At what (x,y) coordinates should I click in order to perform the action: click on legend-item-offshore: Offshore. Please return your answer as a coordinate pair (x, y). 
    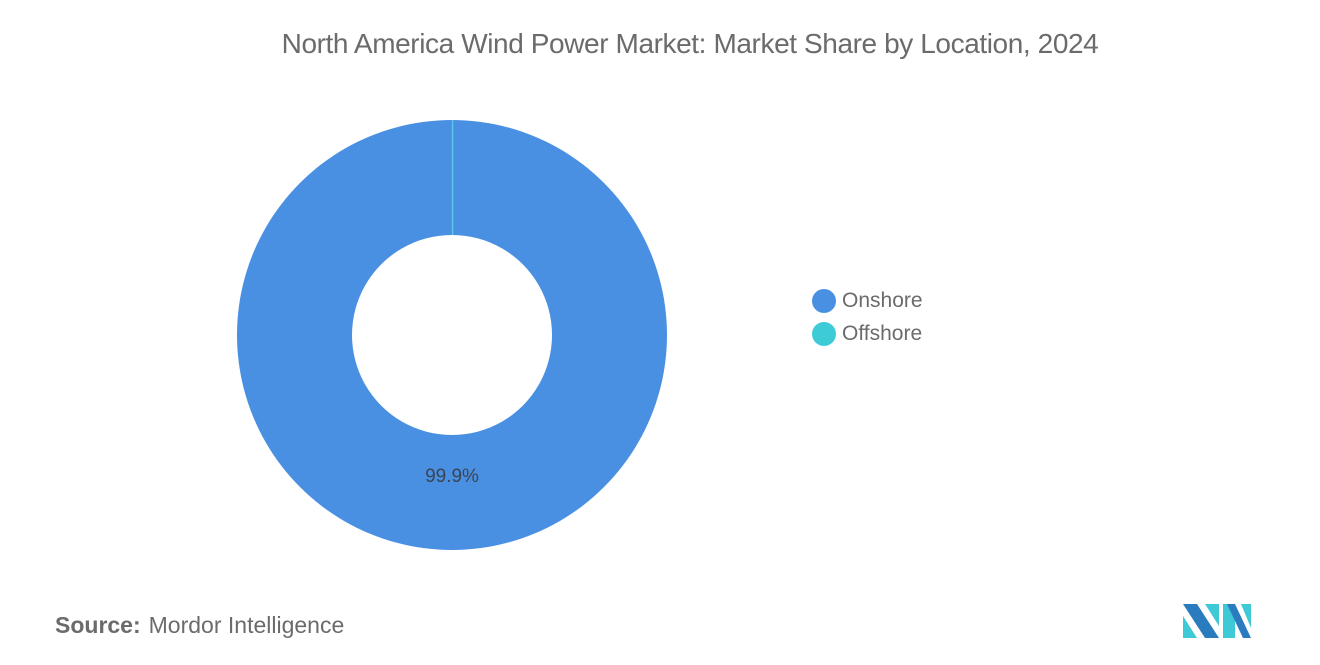
    Looking at the image, I should click on (867, 333).